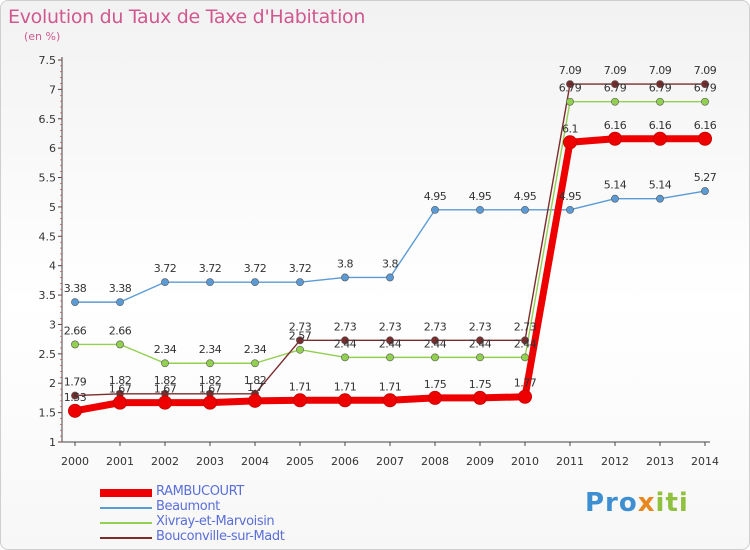  I want to click on chart-title: Evolution du Taux de Taxe d'Habitation, so click(187, 17).